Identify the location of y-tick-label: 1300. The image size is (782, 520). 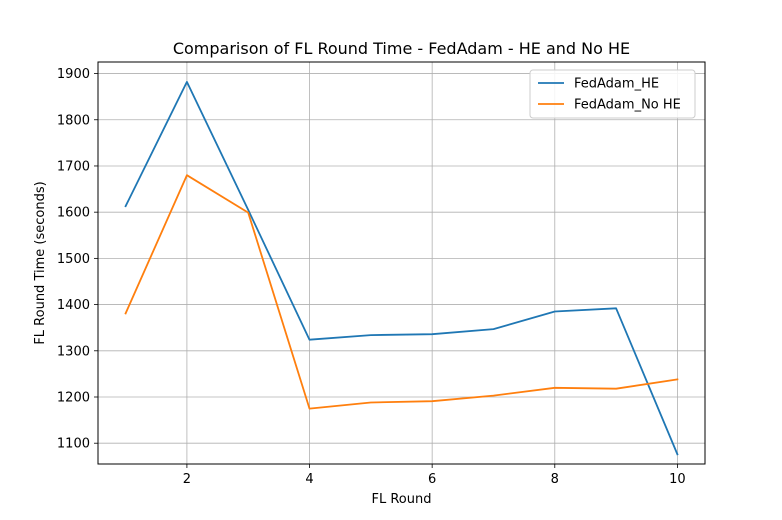
(73, 351).